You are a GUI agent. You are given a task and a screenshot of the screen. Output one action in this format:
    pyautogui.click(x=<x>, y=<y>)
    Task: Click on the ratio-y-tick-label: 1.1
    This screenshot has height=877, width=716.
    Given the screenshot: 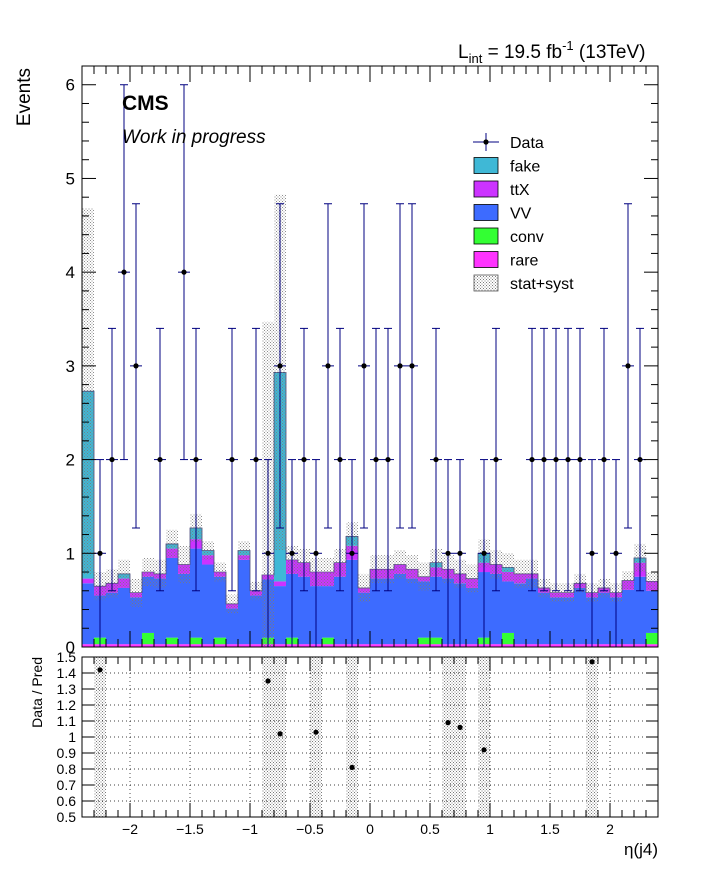 What is the action you would take?
    pyautogui.click(x=67, y=721)
    